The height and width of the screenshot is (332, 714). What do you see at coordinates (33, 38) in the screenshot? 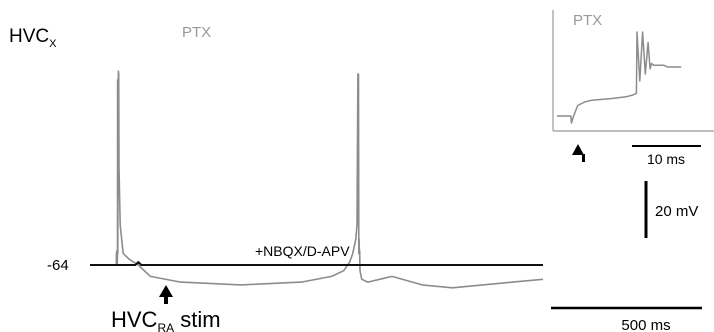
I see `cell-type-label: HVCX` at bounding box center [33, 38].